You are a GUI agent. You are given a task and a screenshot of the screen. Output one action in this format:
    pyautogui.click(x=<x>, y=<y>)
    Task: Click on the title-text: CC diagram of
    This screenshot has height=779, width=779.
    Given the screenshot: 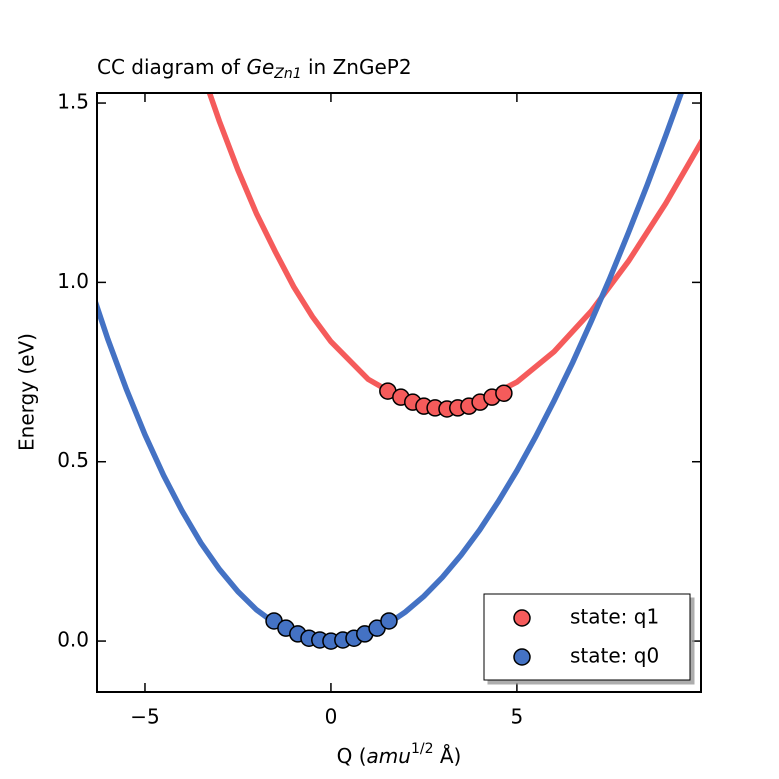 What is the action you would take?
    pyautogui.click(x=171, y=67)
    